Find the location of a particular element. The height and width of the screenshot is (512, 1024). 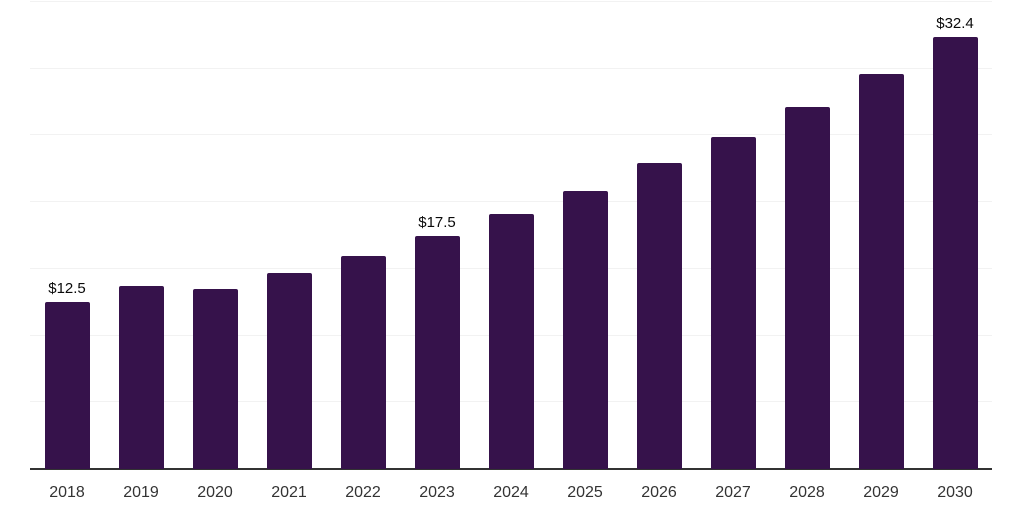

bar-2020 is located at coordinates (215, 378).